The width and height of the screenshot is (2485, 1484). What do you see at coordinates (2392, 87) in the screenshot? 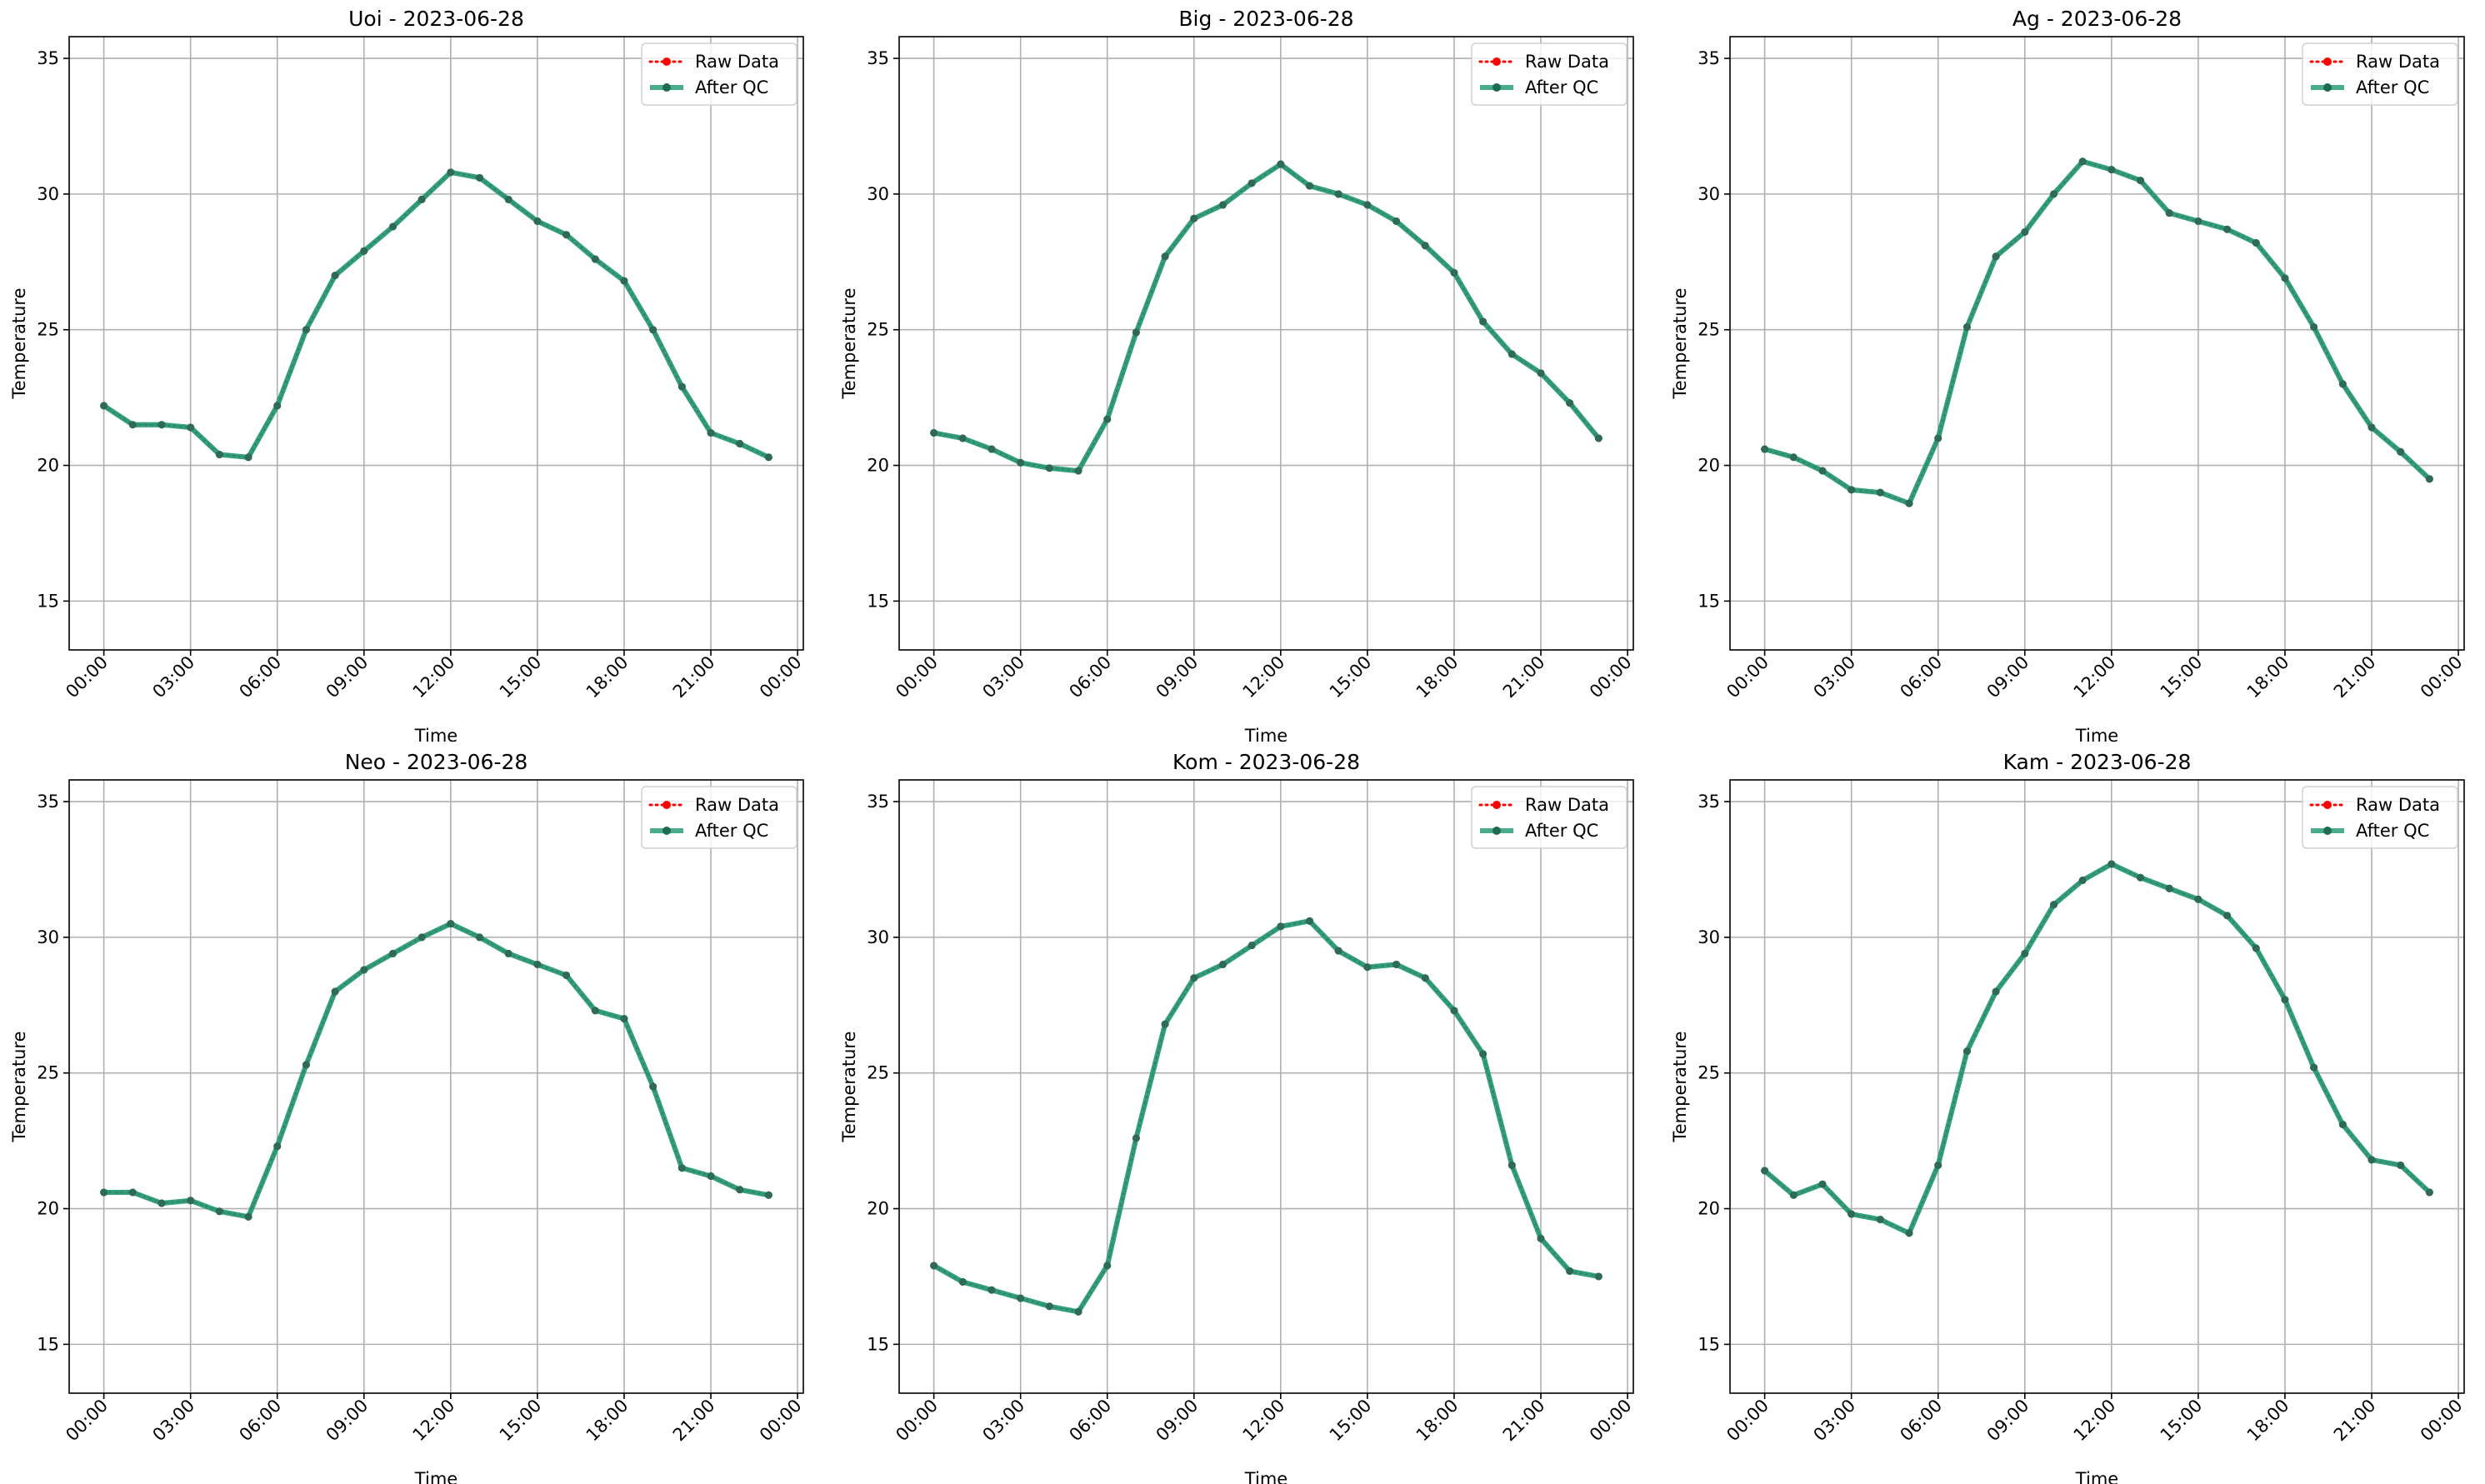
I see `legend-after-qc-label: After QC` at bounding box center [2392, 87].